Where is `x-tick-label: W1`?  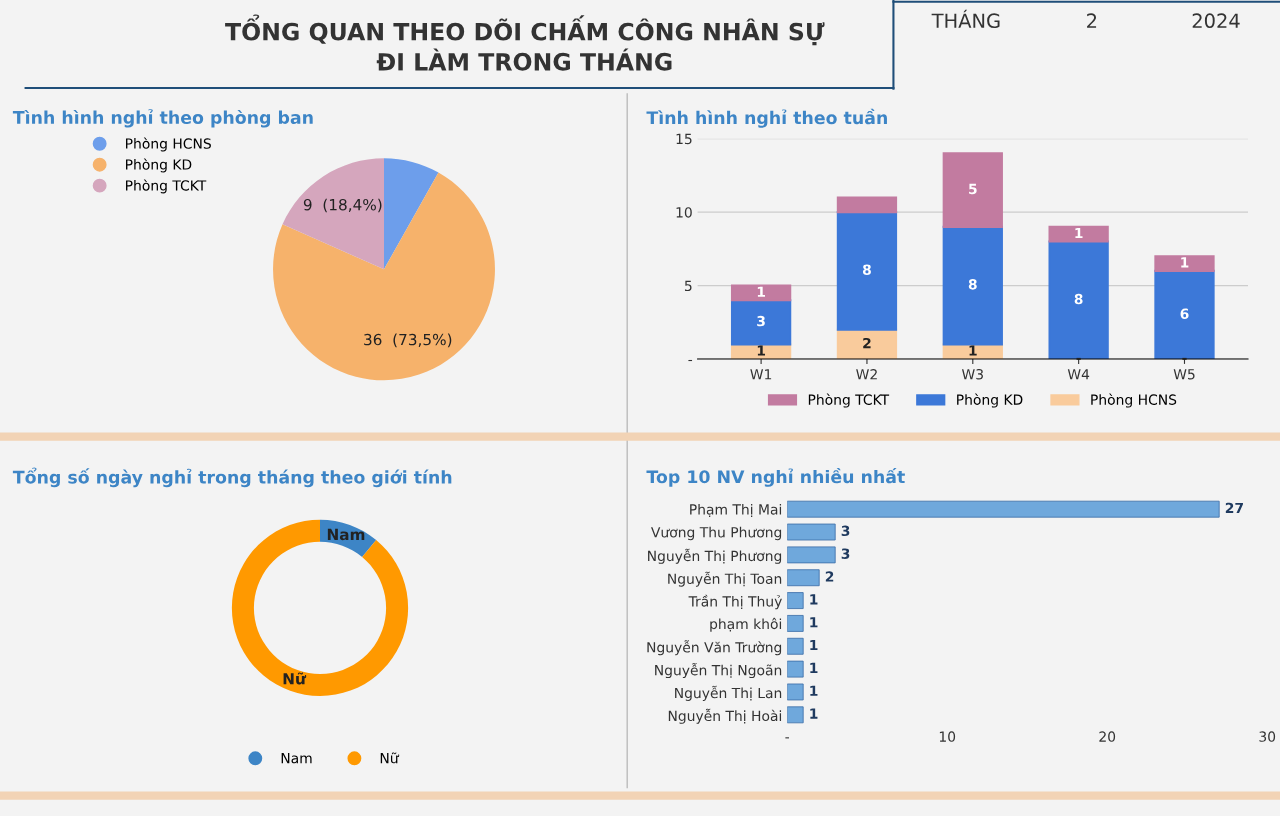
x-tick-label: W1 is located at coordinates (761, 374).